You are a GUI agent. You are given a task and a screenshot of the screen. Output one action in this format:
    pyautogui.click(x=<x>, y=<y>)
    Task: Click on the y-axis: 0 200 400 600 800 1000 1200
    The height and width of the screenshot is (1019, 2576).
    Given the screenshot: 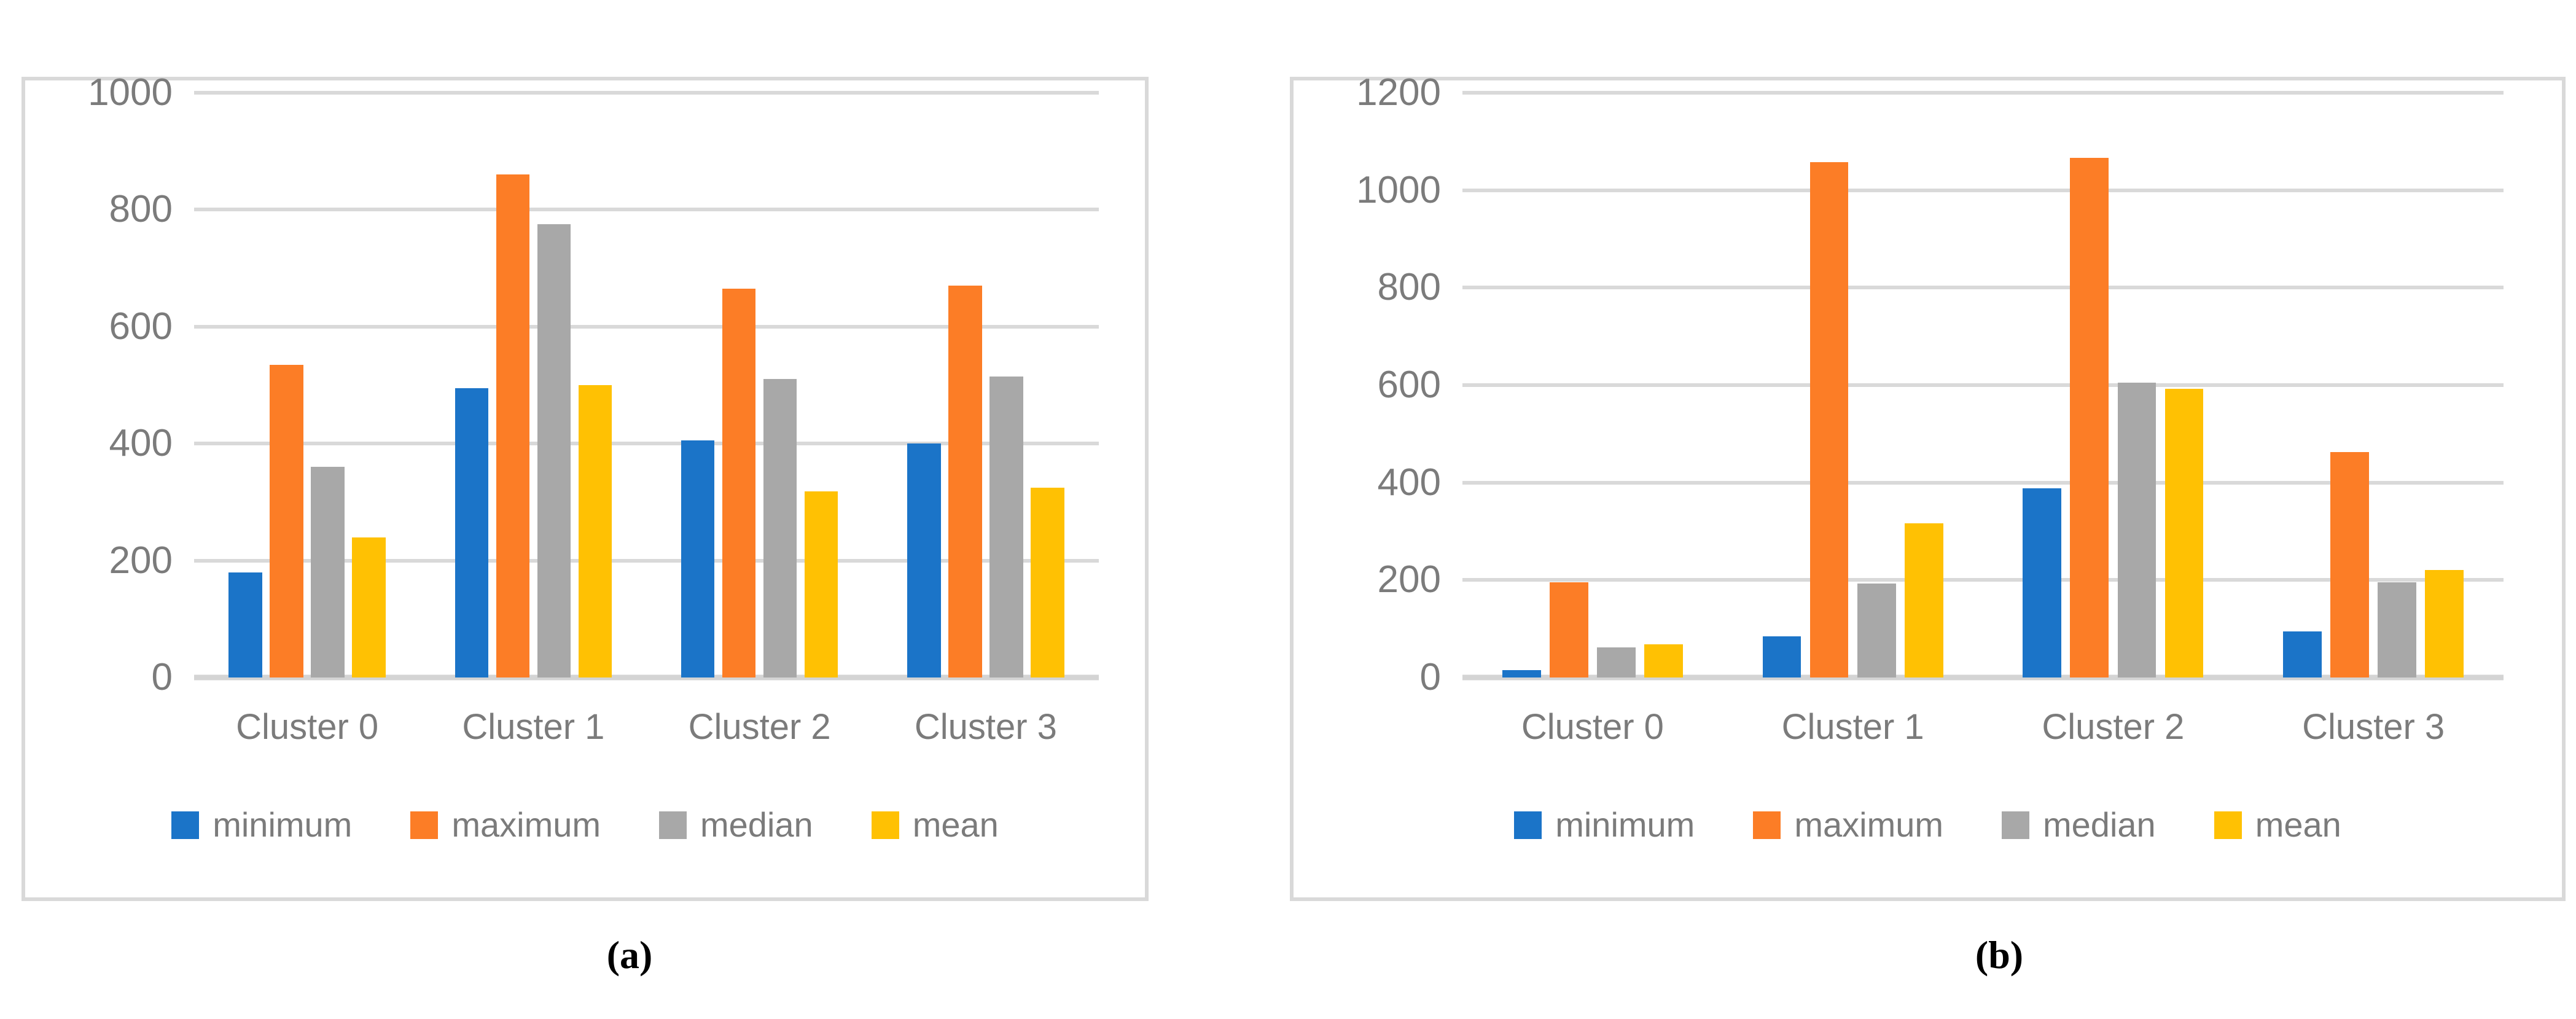 What is the action you would take?
    pyautogui.click(x=1367, y=385)
    